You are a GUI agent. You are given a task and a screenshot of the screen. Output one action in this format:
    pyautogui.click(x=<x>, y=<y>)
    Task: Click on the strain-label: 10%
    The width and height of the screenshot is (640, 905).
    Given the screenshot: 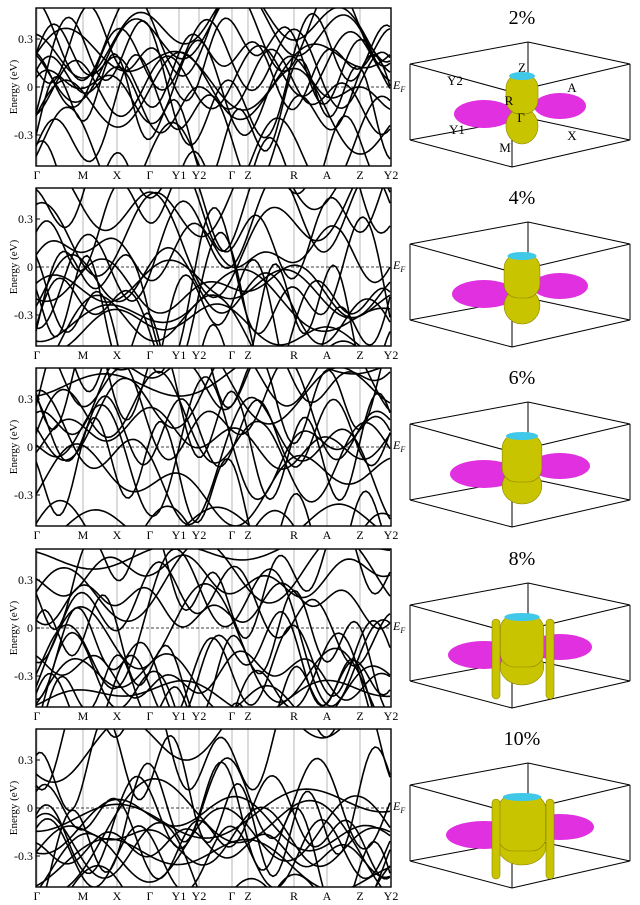 What is the action you would take?
    pyautogui.click(x=522, y=739)
    